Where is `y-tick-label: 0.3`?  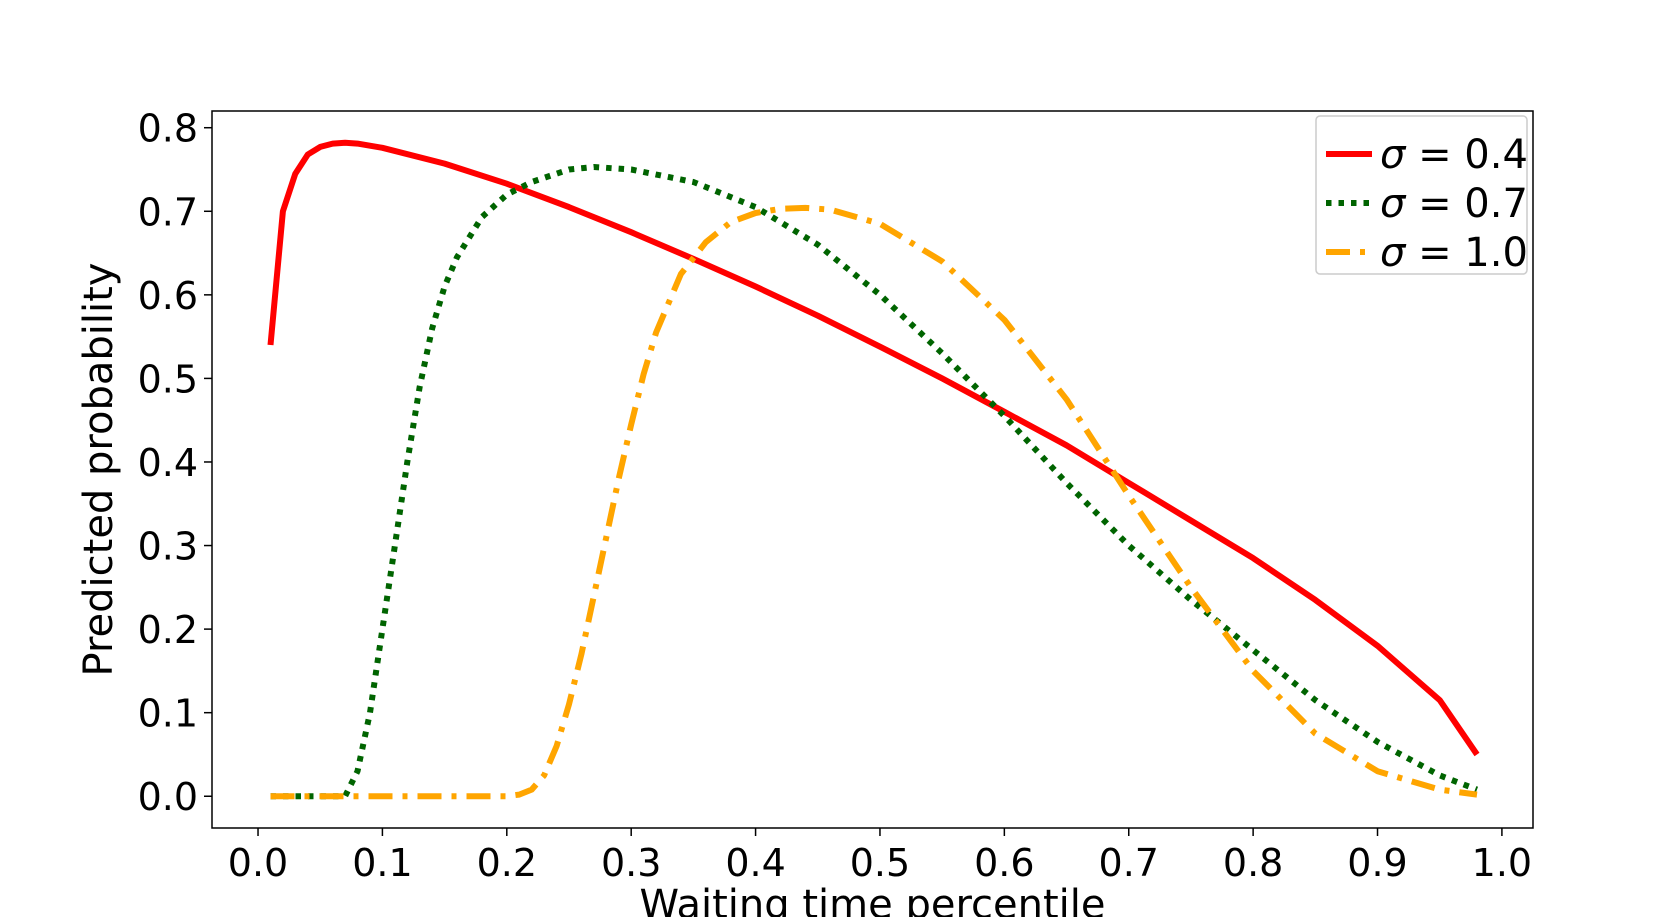 y-tick-label: 0.3 is located at coordinates (168, 547).